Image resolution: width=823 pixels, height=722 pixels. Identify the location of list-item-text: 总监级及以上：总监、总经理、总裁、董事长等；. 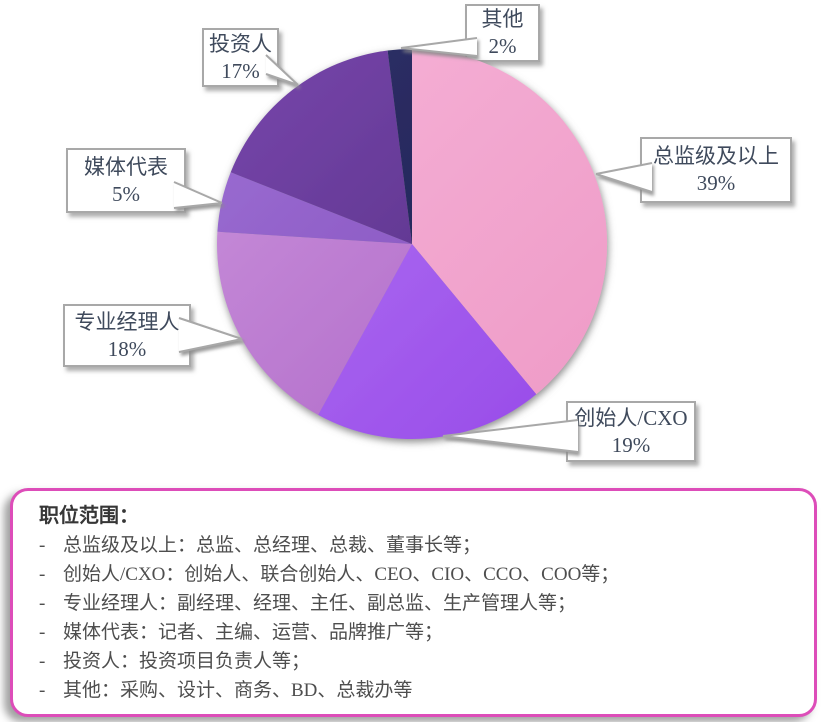
(272, 545).